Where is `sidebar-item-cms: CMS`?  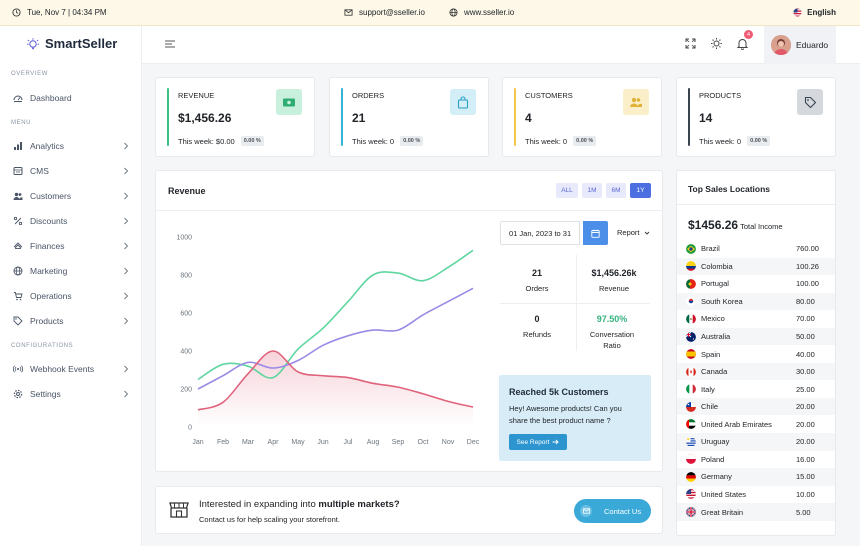
sidebar-item-cms: CMS is located at coordinates (72, 171).